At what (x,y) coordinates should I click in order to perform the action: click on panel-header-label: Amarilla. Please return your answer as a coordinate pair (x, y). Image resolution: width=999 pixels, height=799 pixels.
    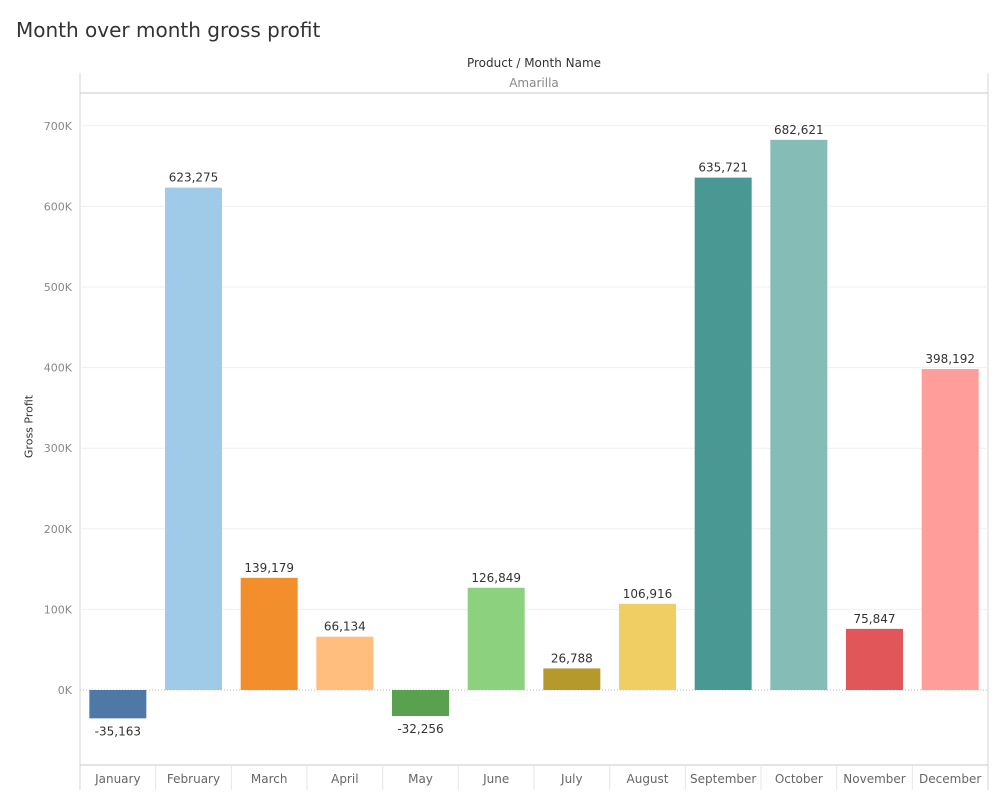
    Looking at the image, I should click on (534, 83).